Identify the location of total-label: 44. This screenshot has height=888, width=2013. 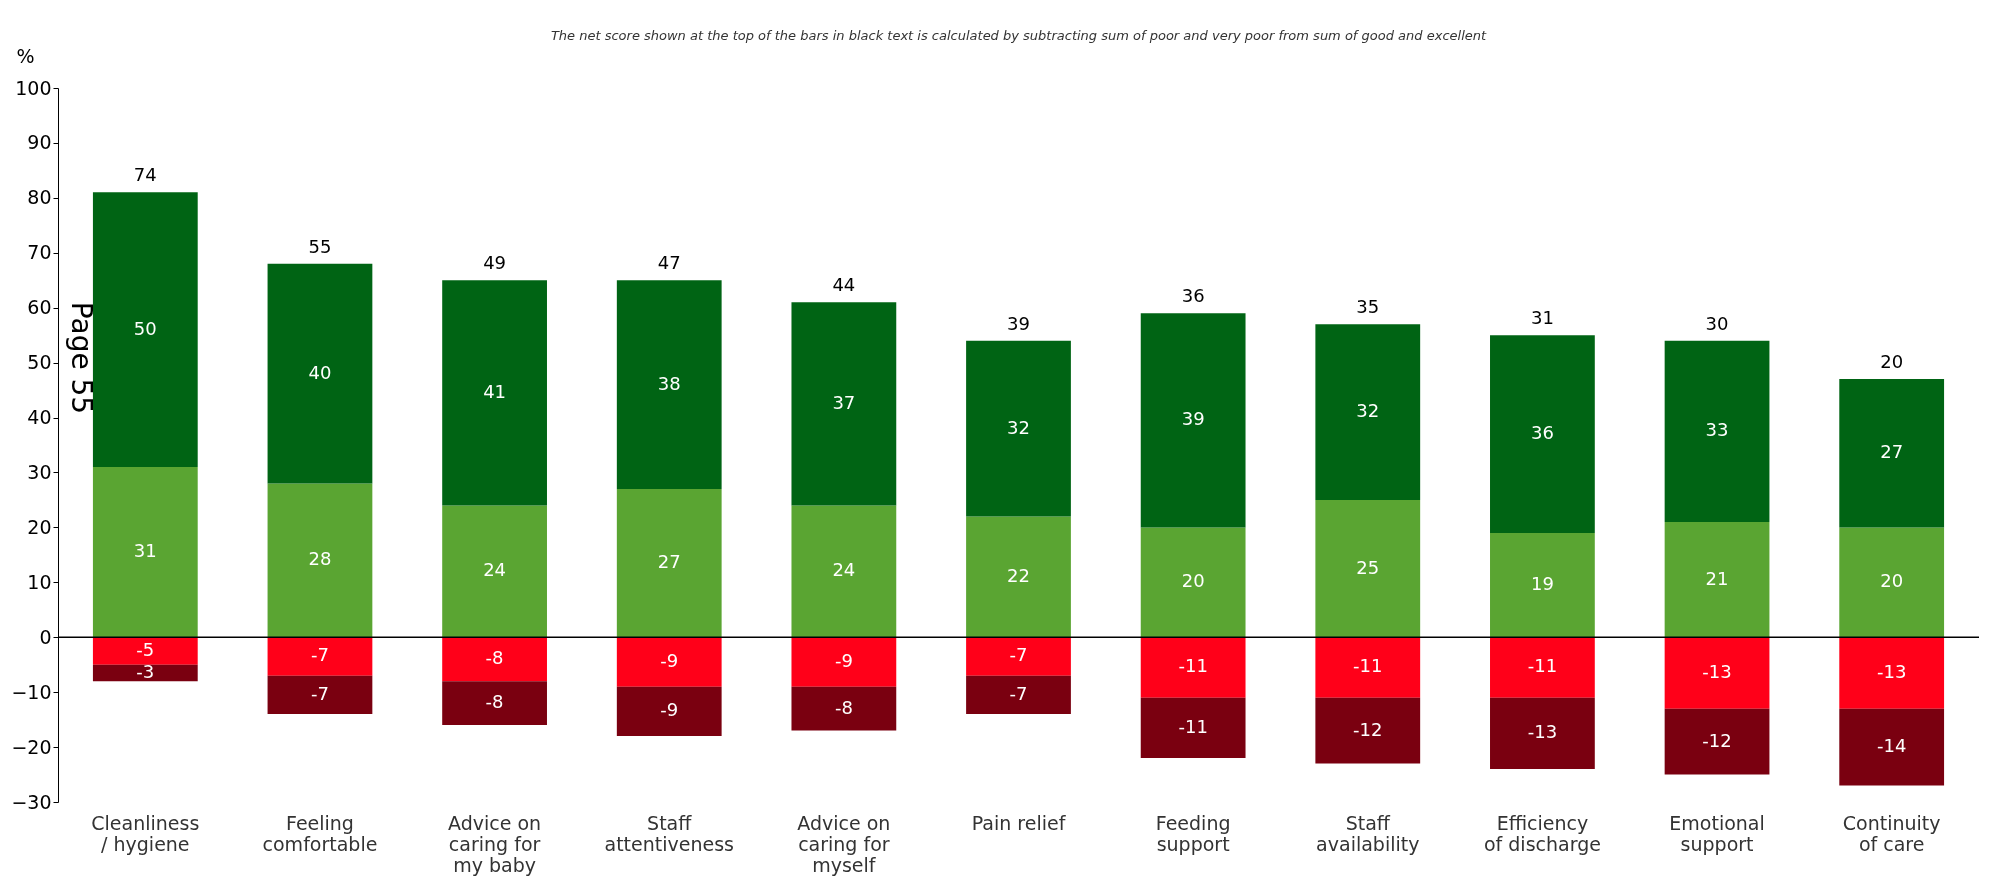
(844, 285).